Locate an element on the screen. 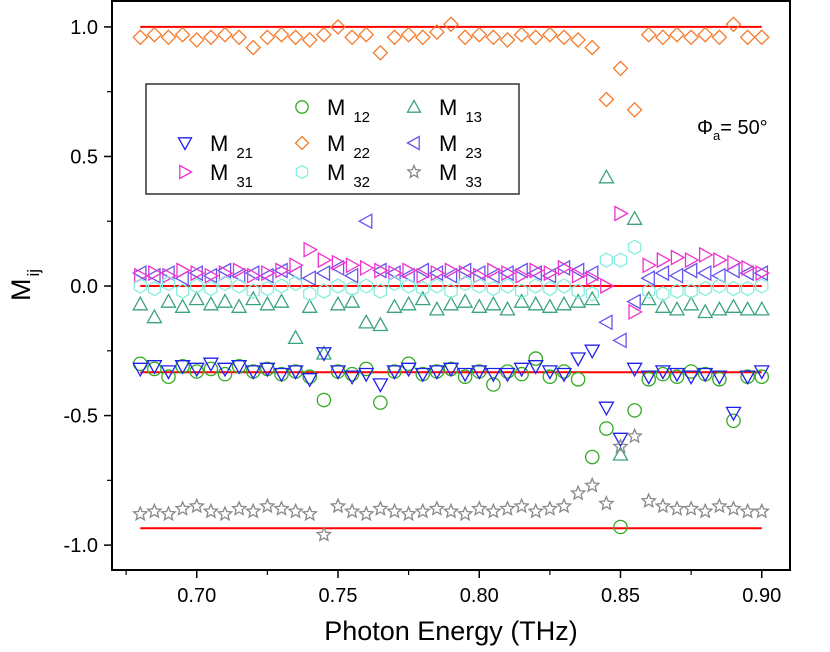  svg-text:M32: M 32 is located at coordinates (348, 175).